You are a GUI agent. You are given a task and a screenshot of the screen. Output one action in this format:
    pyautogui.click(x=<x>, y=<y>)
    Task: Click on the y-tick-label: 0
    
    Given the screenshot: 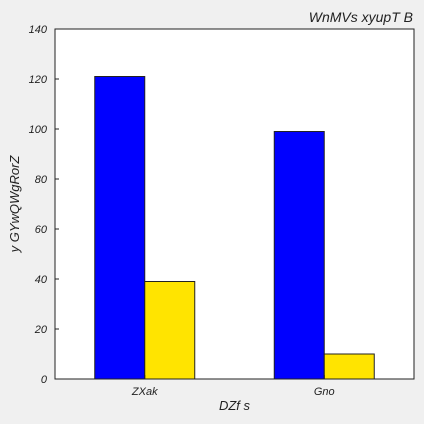 What is the action you would take?
    pyautogui.click(x=44, y=380)
    